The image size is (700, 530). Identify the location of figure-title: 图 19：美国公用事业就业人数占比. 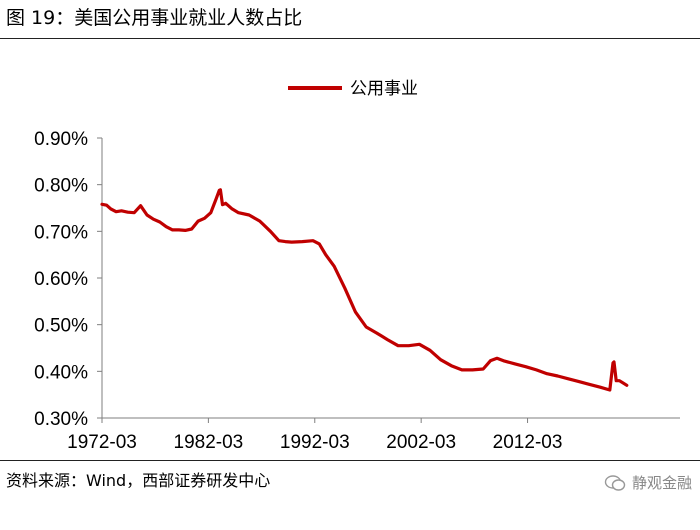
(154, 18).